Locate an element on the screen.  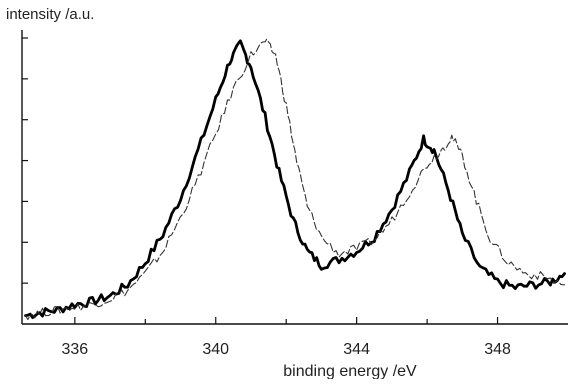
y-axis-label: intensity /a.u. is located at coordinates (50, 14).